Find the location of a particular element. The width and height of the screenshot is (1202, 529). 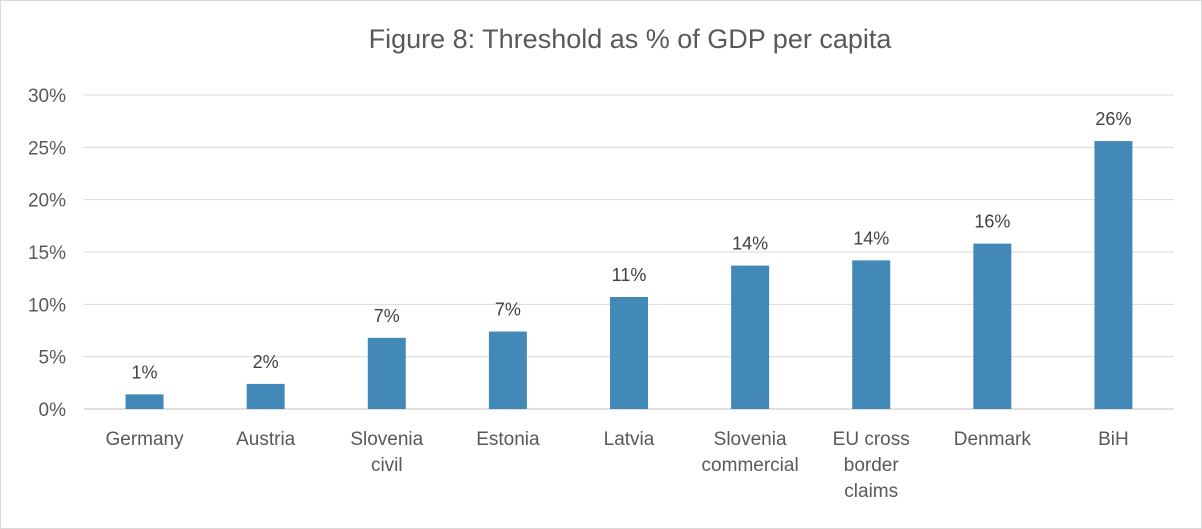

category-label: Latvia is located at coordinates (629, 439).